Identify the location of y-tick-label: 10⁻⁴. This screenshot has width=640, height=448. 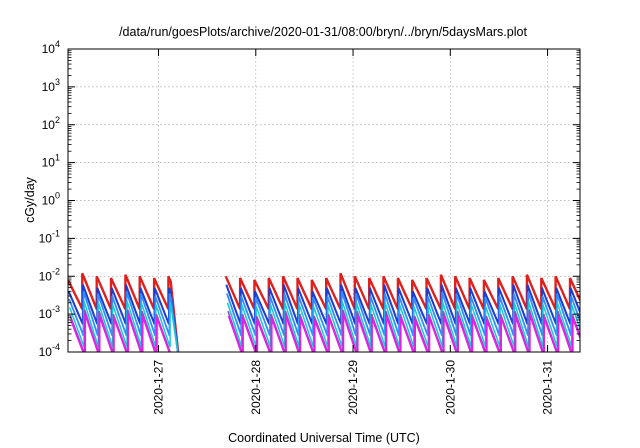
(49, 350).